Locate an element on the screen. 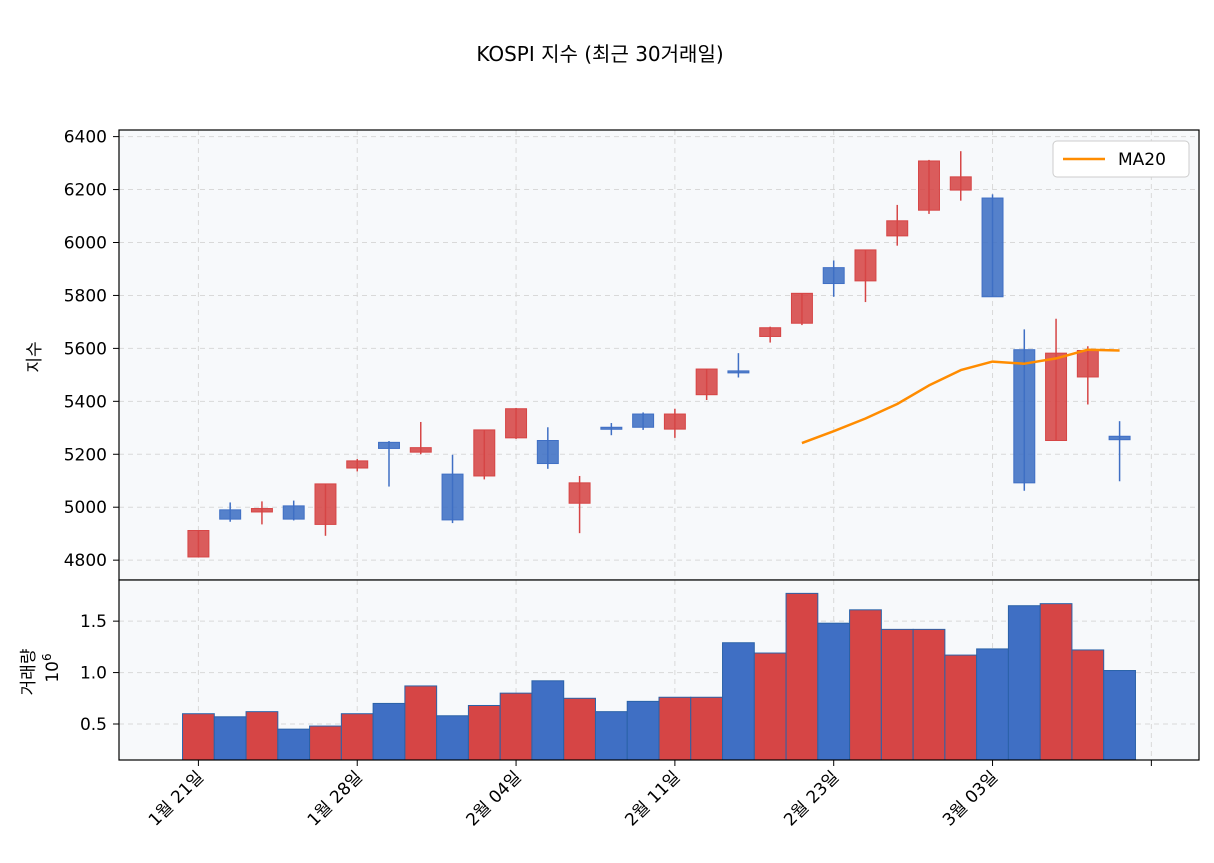 This screenshot has height=863, width=1214. price-y-tick-label: 6000 is located at coordinates (85, 244).